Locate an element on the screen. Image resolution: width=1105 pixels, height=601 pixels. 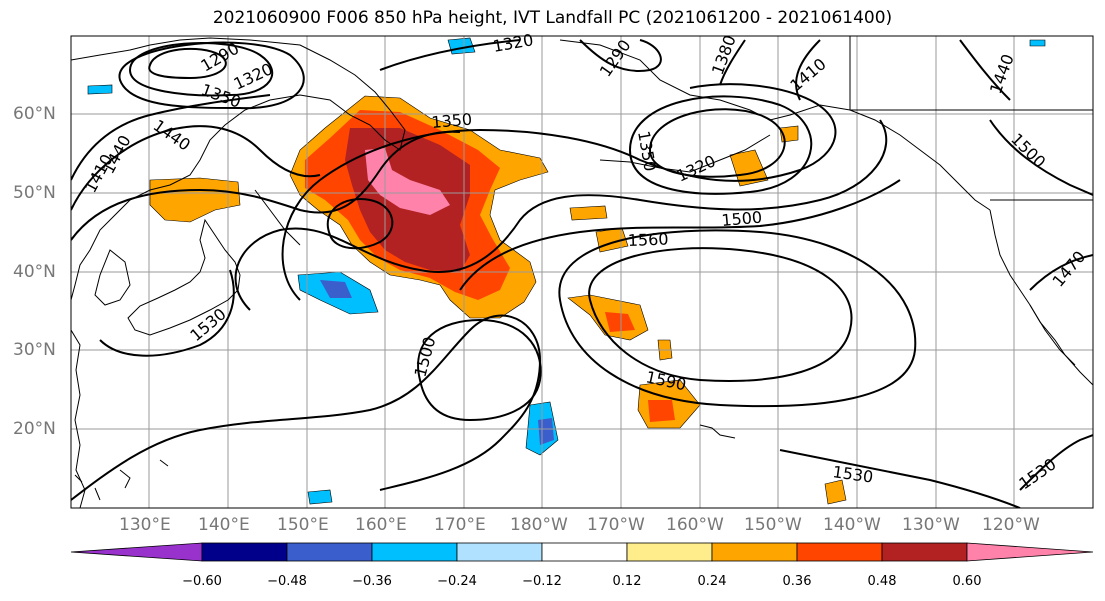
colorbar-extend-right is located at coordinates (1030, 552).